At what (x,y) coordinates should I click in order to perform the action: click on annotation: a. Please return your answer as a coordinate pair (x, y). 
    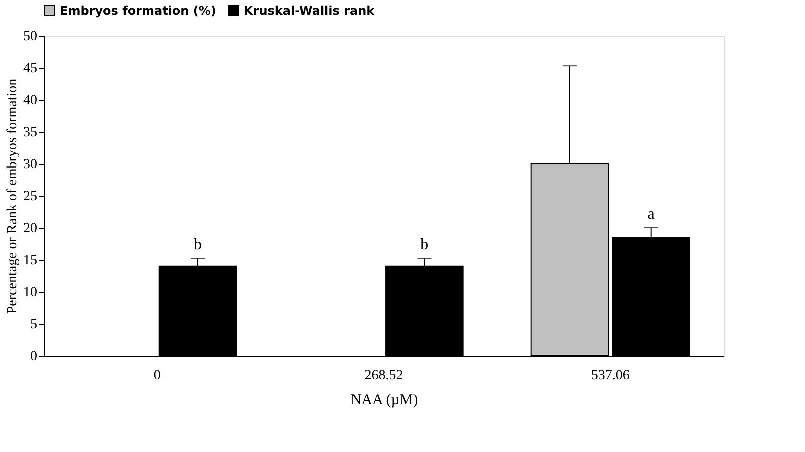
    Looking at the image, I should click on (651, 214).